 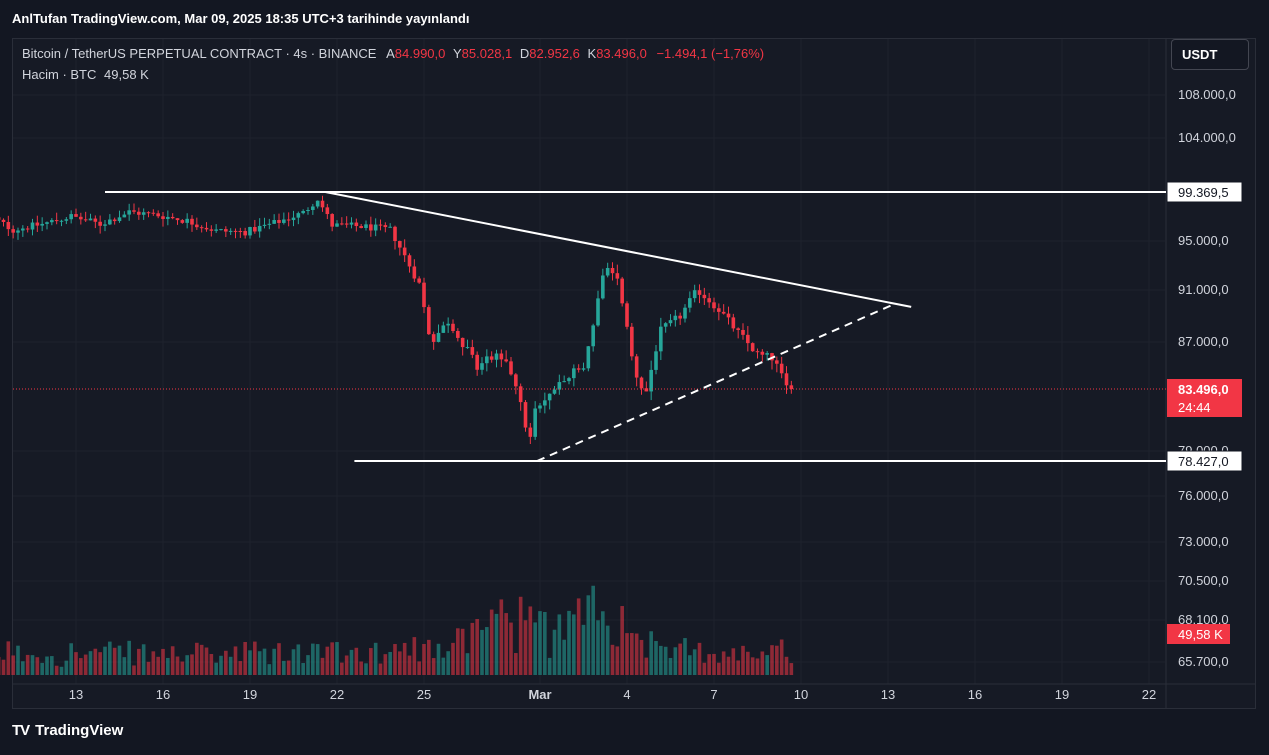 What do you see at coordinates (710, 53) in the screenshot?
I see `change-value: −1.494,1 (−1,76%)` at bounding box center [710, 53].